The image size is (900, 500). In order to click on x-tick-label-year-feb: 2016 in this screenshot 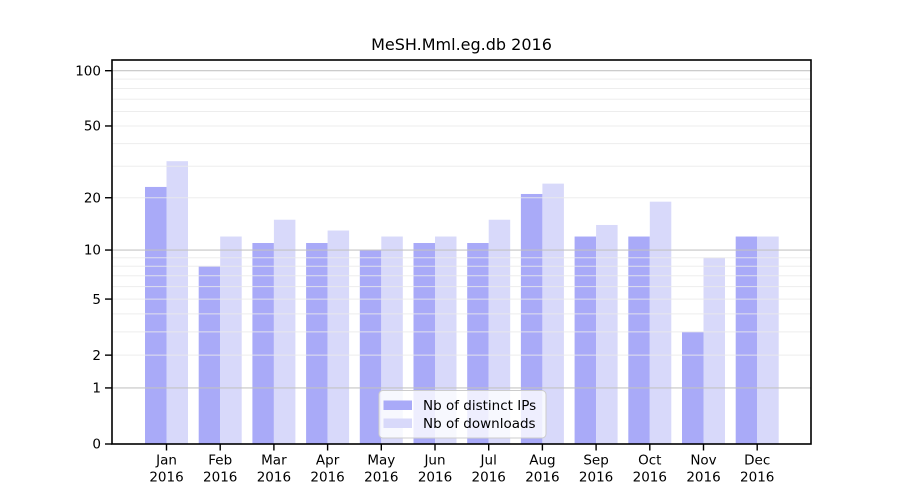, I will do `click(220, 478)`.